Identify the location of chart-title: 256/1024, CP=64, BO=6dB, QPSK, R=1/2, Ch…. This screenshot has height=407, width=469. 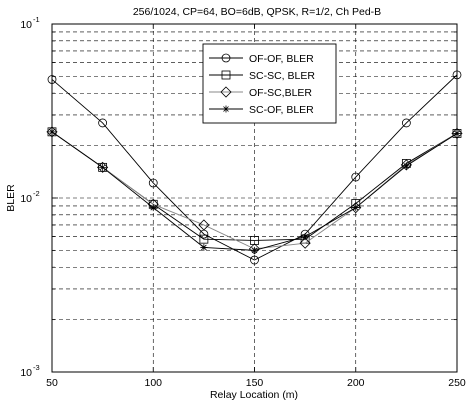
(257, 12).